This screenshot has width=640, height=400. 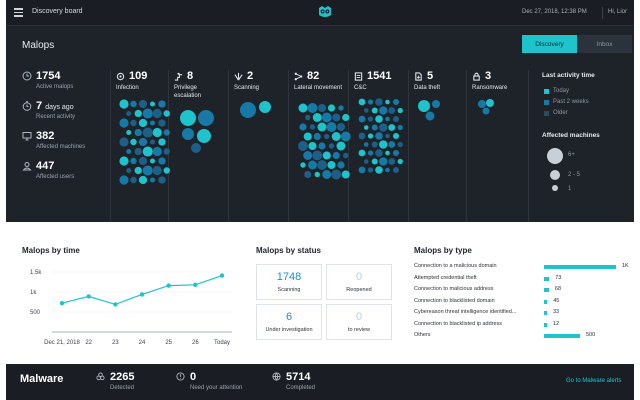 I want to click on status-to-review: 0 to review, so click(x=359, y=322).